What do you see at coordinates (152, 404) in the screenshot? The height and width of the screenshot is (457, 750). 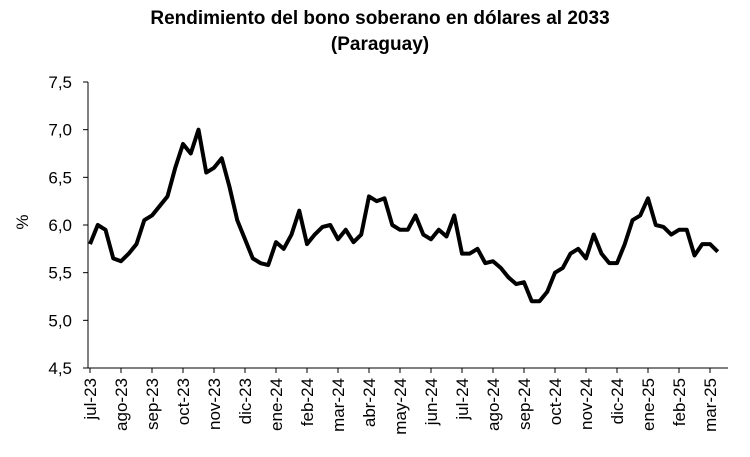 I see `x-tick-label: sep-23` at bounding box center [152, 404].